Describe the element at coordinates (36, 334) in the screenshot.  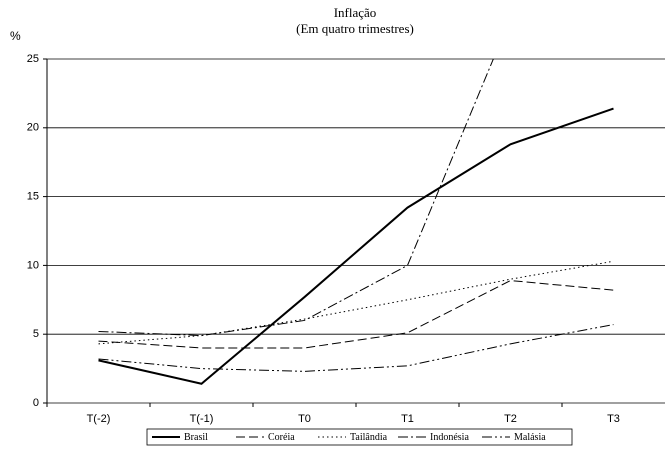
I see `y-tick-label: 5` at that location.